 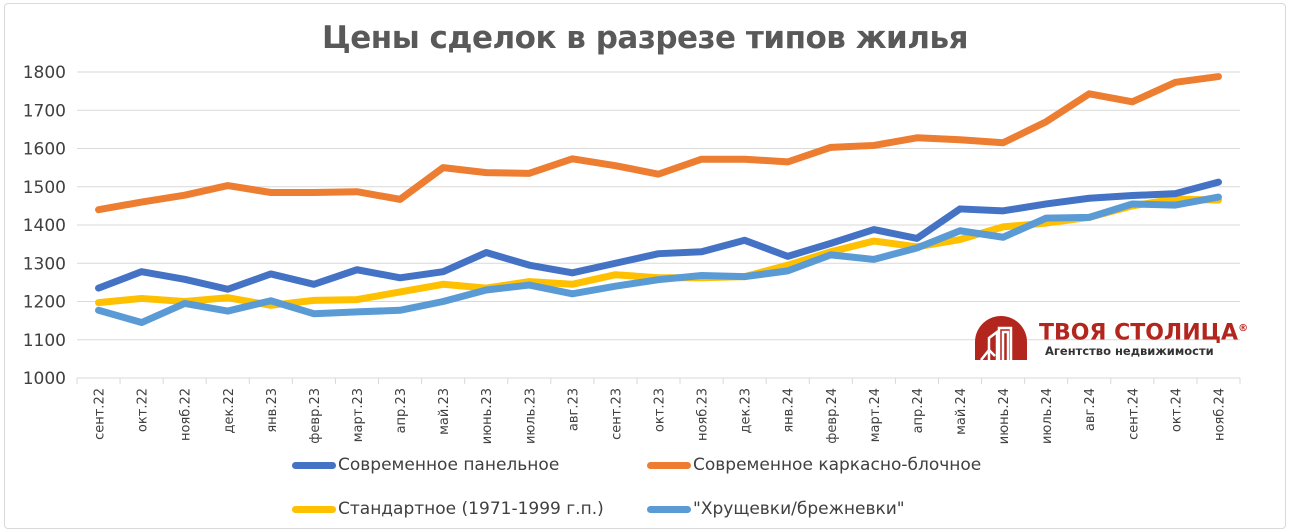 What do you see at coordinates (1090, 409) in the screenshot?
I see `x-tick-label: авг.24` at bounding box center [1090, 409].